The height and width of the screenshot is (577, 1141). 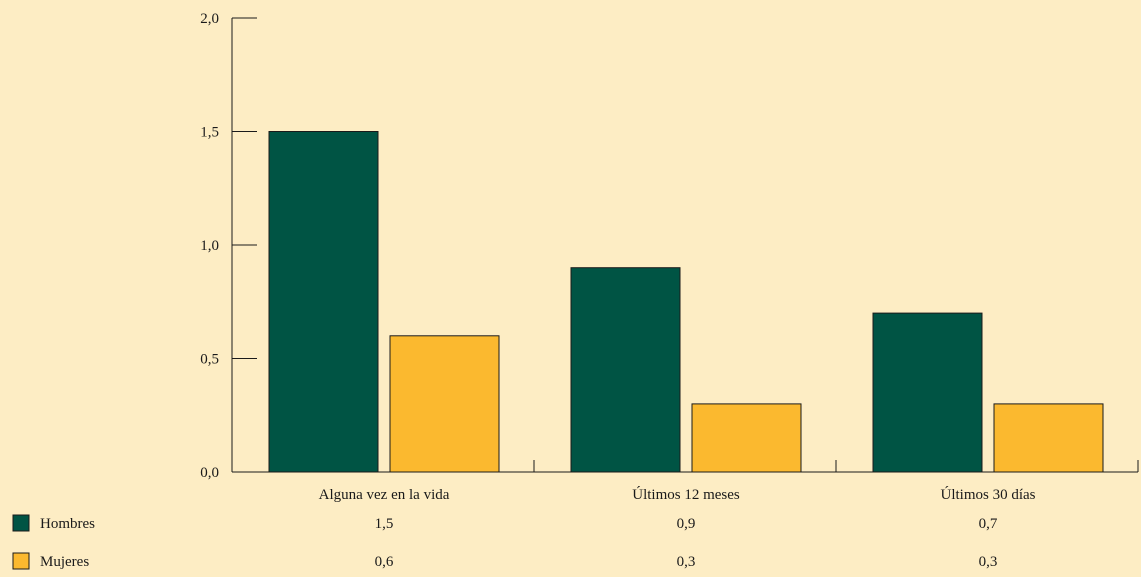 I want to click on data-table-value: 0,7, so click(x=988, y=524).